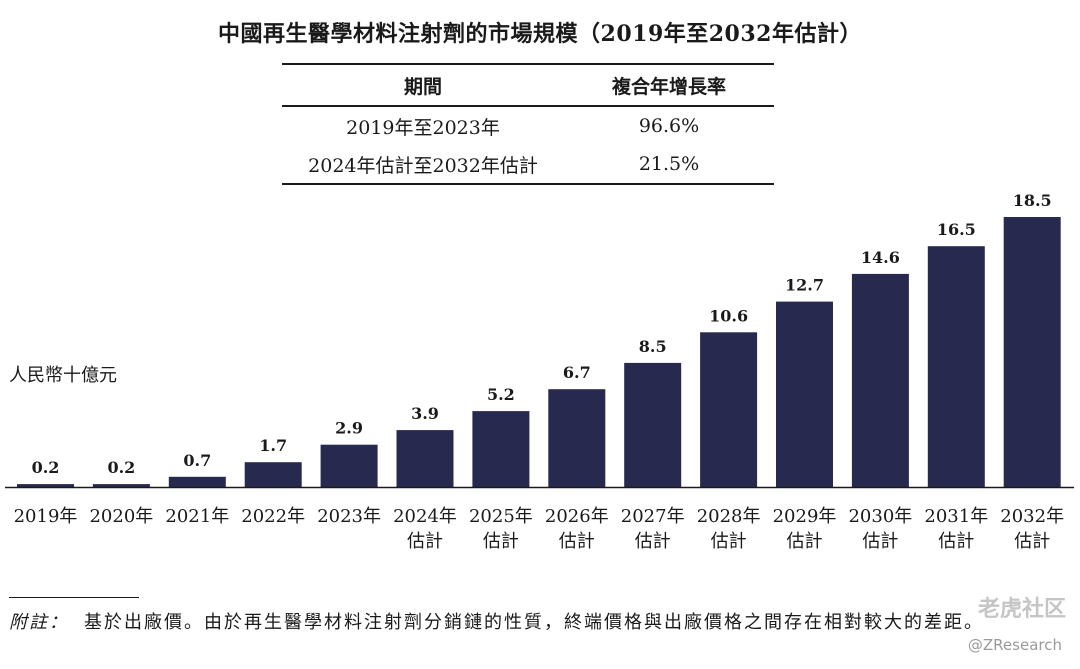 The width and height of the screenshot is (1080, 669). What do you see at coordinates (1021, 609) in the screenshot?
I see `watermark-logo: 老虎社区` at bounding box center [1021, 609].